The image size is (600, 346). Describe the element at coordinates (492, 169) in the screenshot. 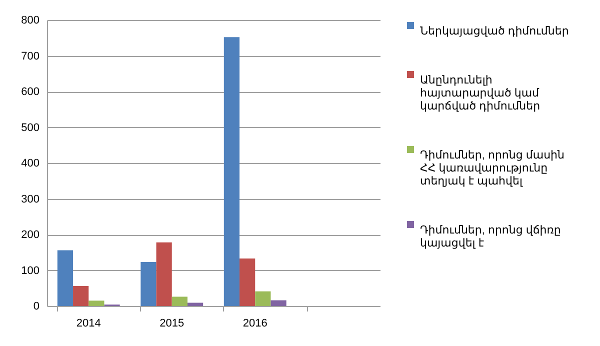

I see `legend-label: Դիմումներ, որոնց մասին ՀՀ կառավարությունը տեղյակ է պահվել` at that location.